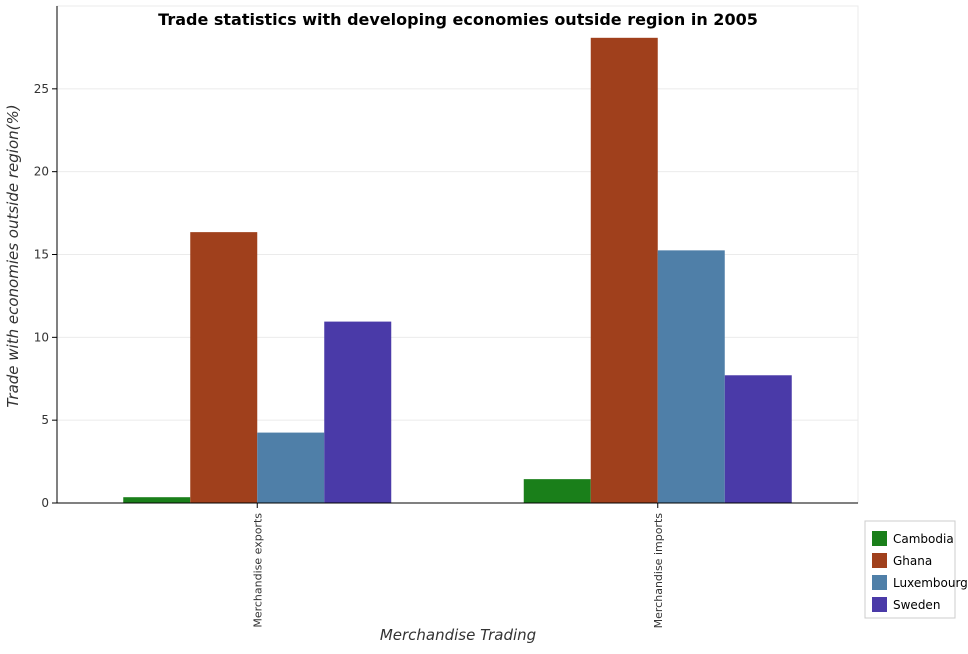  What do you see at coordinates (358, 412) in the screenshot?
I see `bar-sweden-exports` at bounding box center [358, 412].